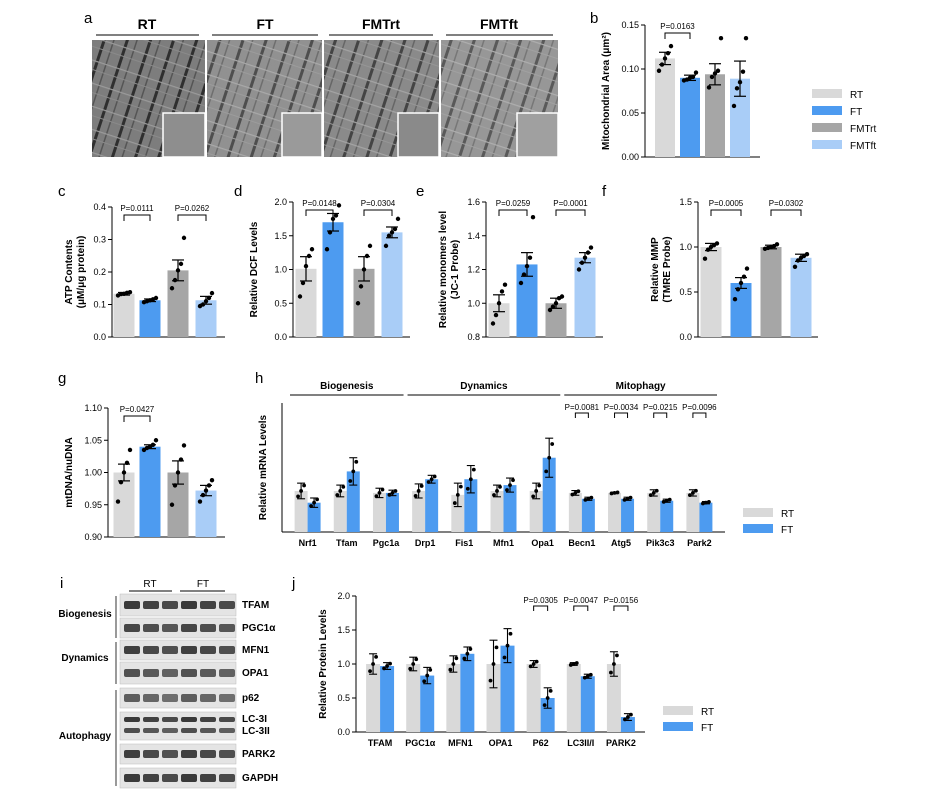 This screenshot has width=931, height=803. Describe the element at coordinates (323, 664) in the screenshot. I see `y-axis-label: Relative Protein Levels` at that location.